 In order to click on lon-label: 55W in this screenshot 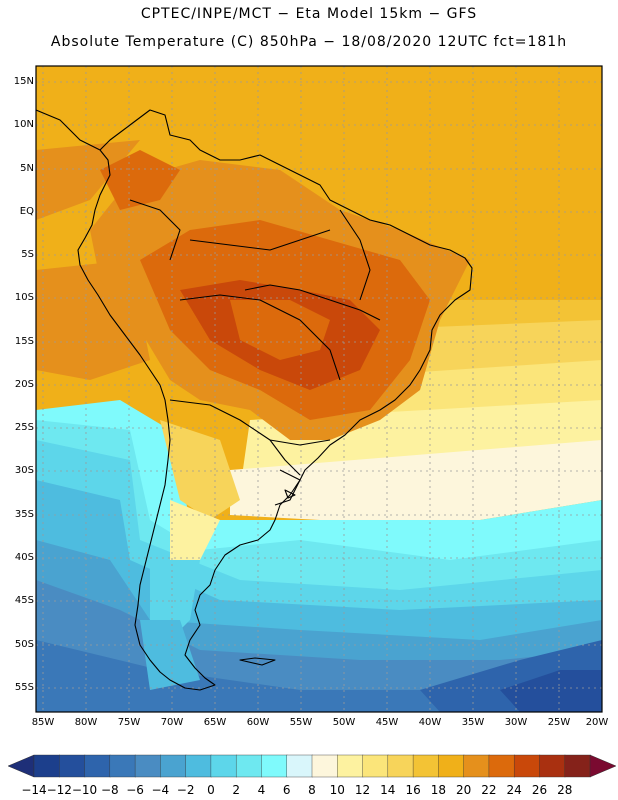, I will do `click(301, 722)`.